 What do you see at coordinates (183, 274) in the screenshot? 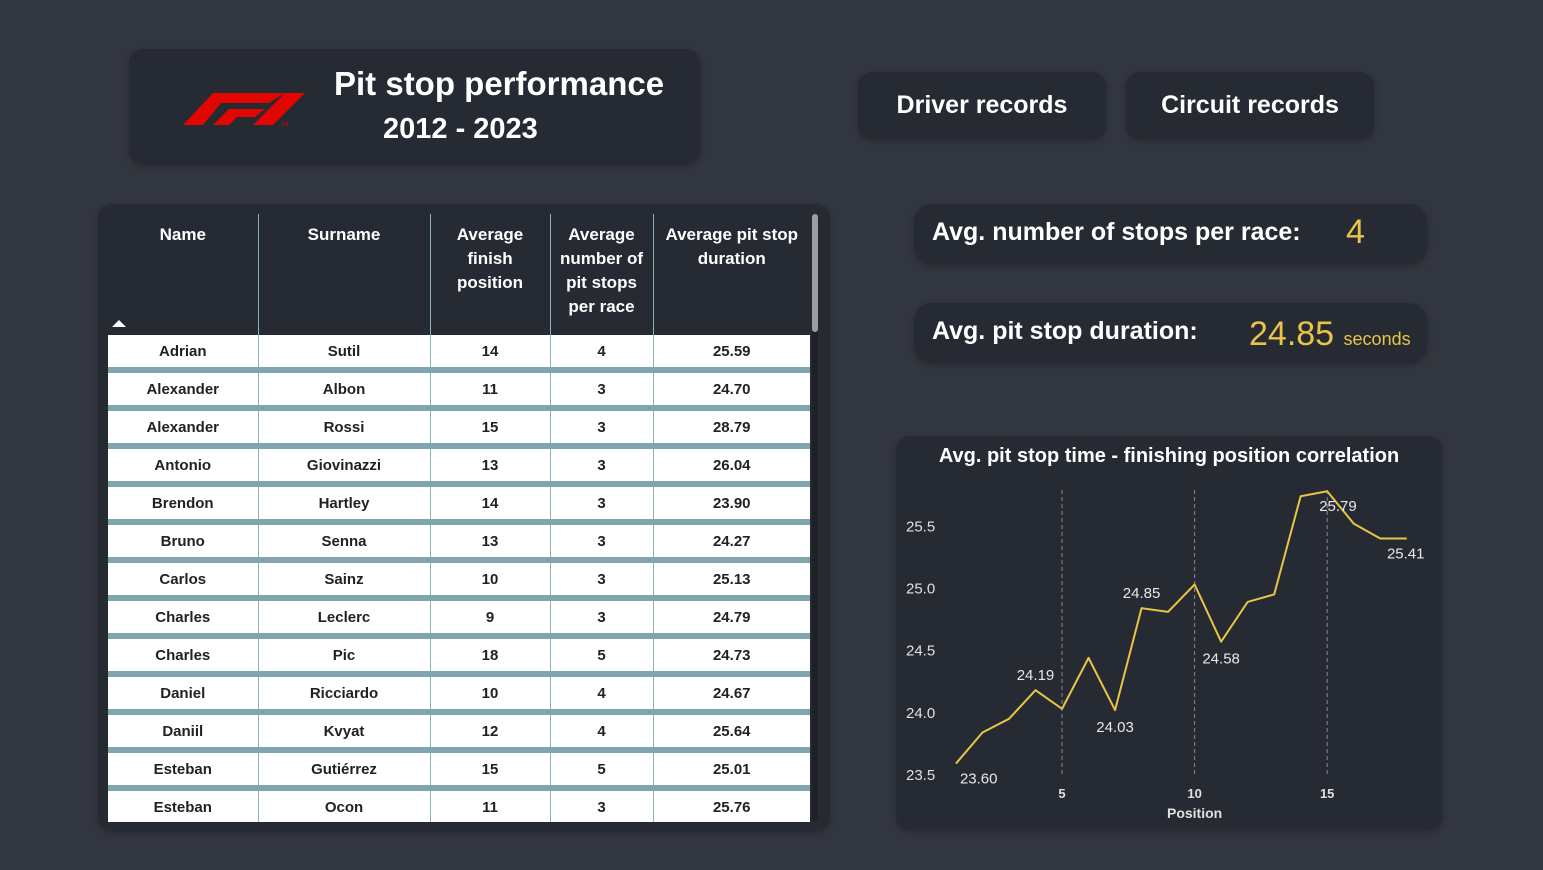
I see `column-header-name: Name` at bounding box center [183, 274].